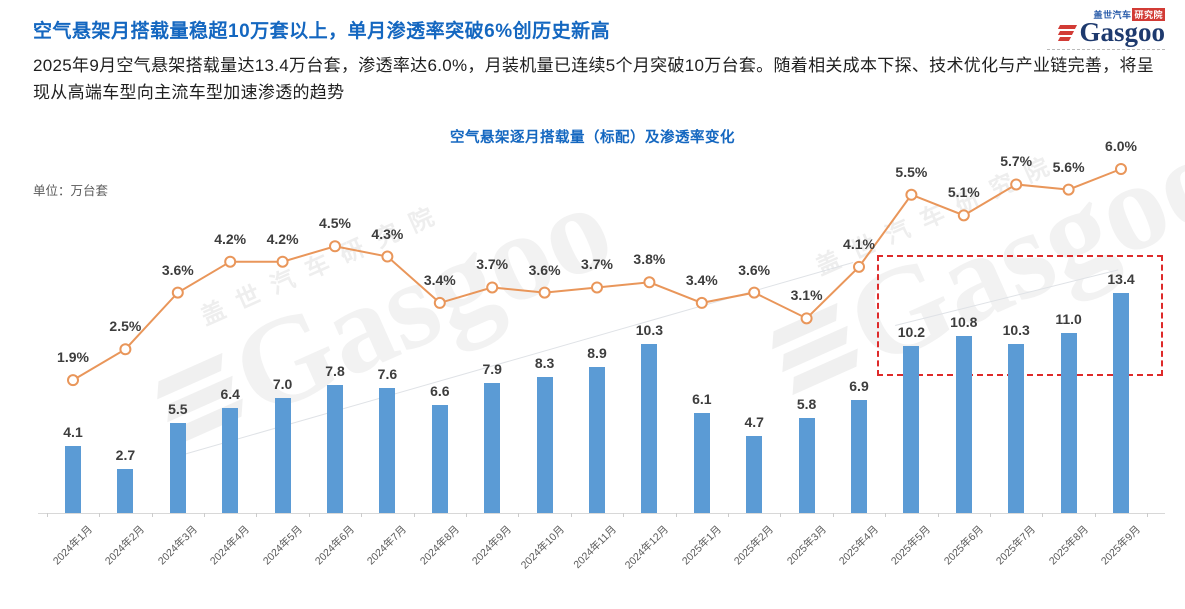 This screenshot has height=609, width=1185. I want to click on bar-value-label: 4.1, so click(73, 431).